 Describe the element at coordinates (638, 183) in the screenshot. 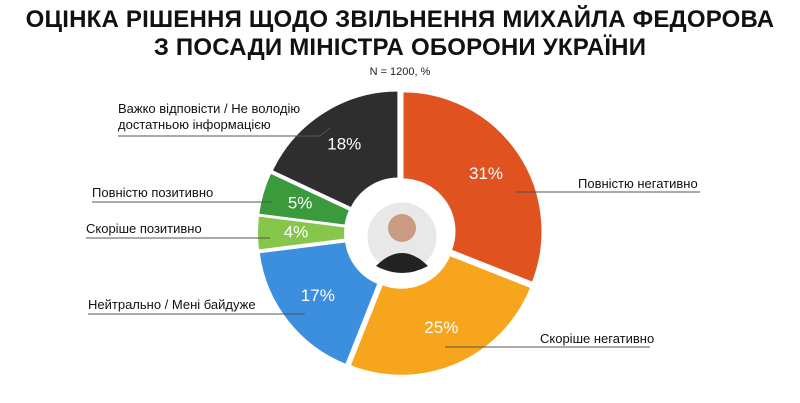

I see `category-label: Повністю негативно` at that location.